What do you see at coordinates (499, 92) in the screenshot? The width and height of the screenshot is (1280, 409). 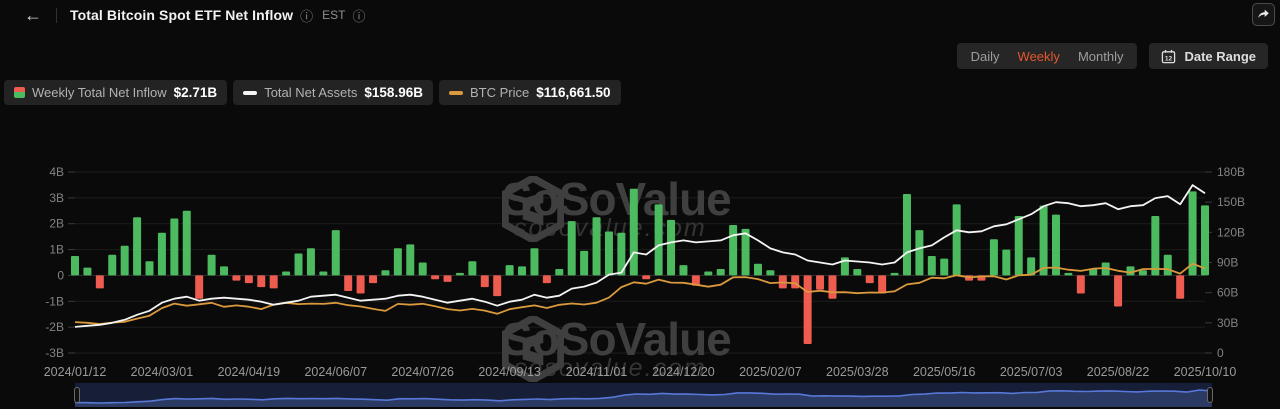 I see `legend-label: BTC Price` at bounding box center [499, 92].